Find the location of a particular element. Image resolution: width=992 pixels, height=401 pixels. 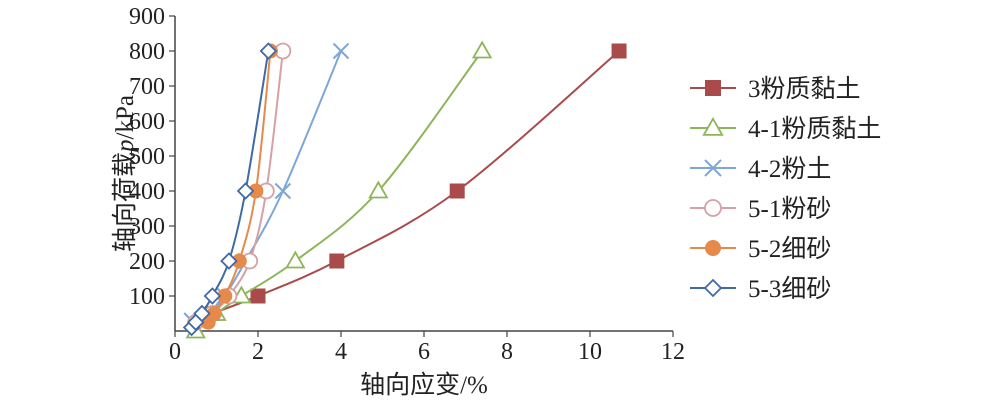

legend-label: 4-2粉土 is located at coordinates (789, 169).